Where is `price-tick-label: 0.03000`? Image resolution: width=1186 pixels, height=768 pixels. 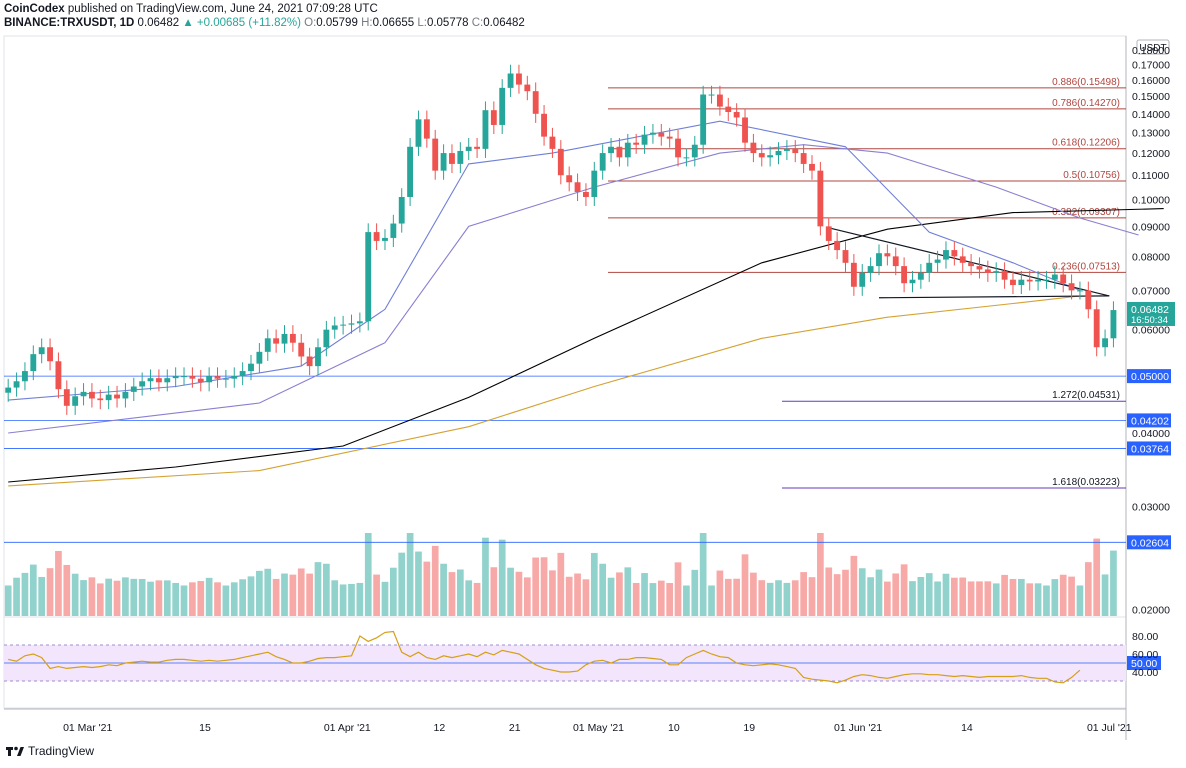
price-tick-label: 0.03000 is located at coordinates (1151, 507).